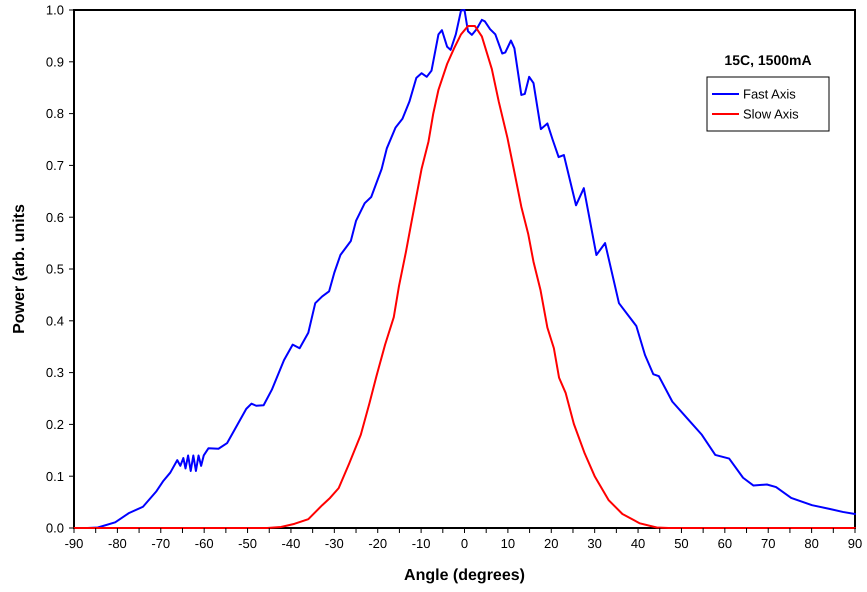 The image size is (867, 592). Describe the element at coordinates (725, 543) in the screenshot. I see `x-tick-label: 60` at that location.